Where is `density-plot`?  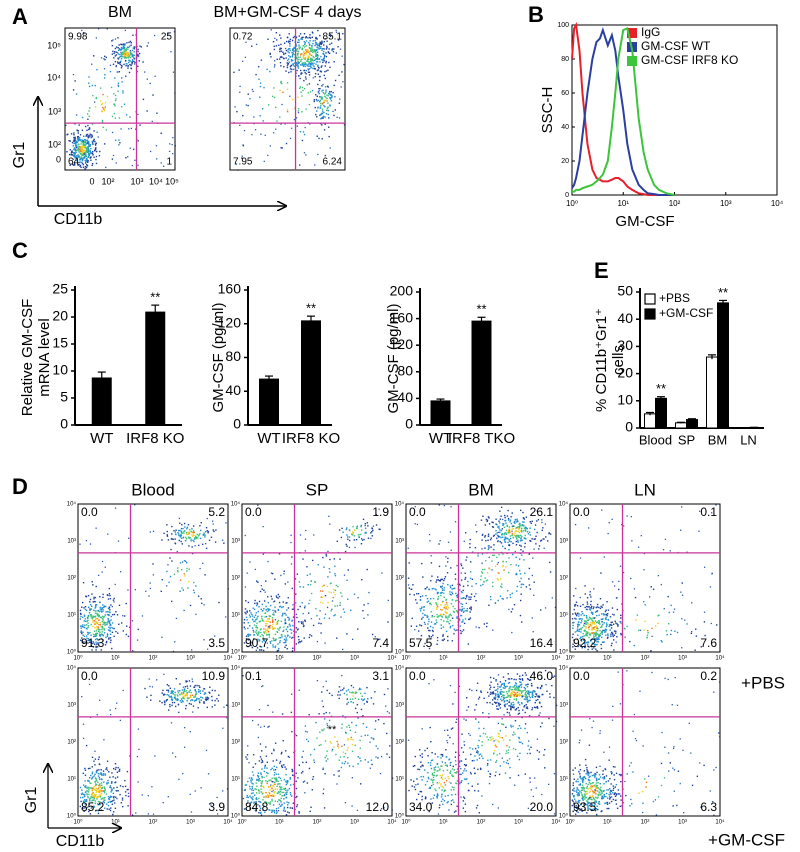
density-plot is located at coordinates (289, 100).